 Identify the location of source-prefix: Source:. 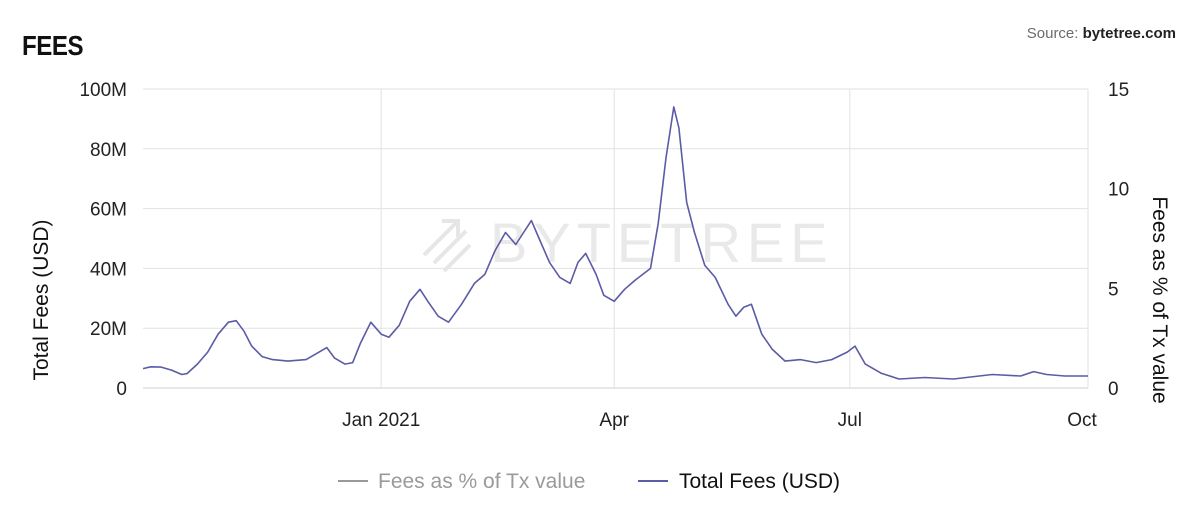
(1054, 33).